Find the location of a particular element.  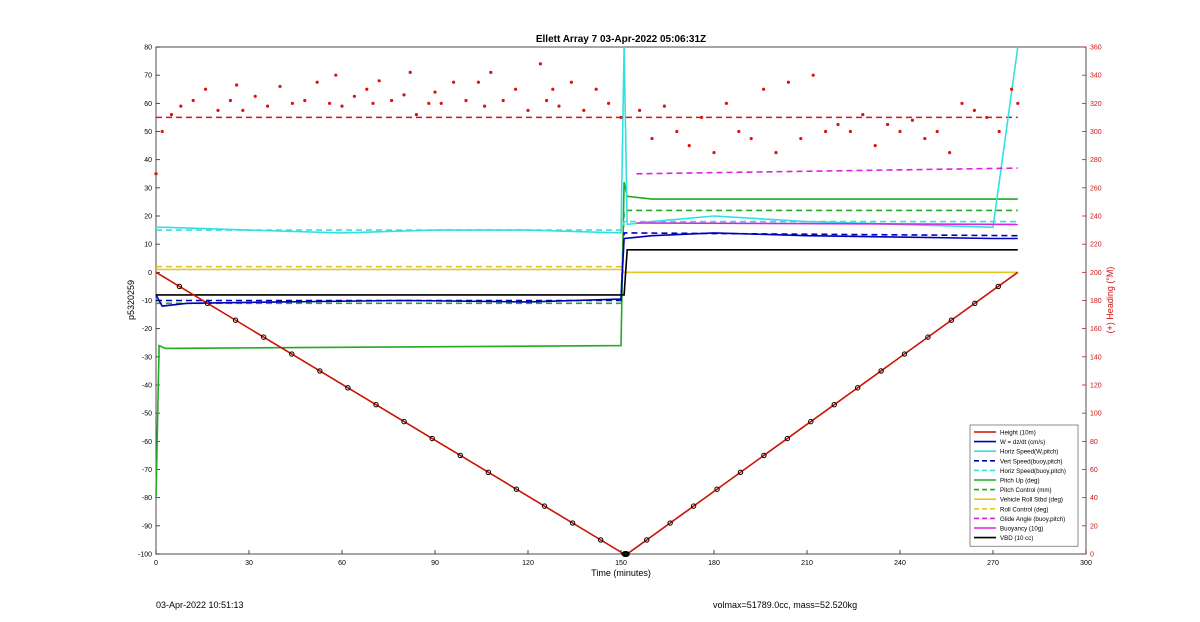

y-tick-label: -100 is located at coordinates (145, 555).